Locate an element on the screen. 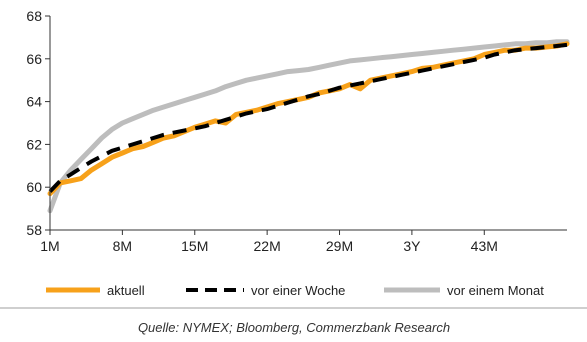  y-tick-label: 68 is located at coordinates (34, 16).